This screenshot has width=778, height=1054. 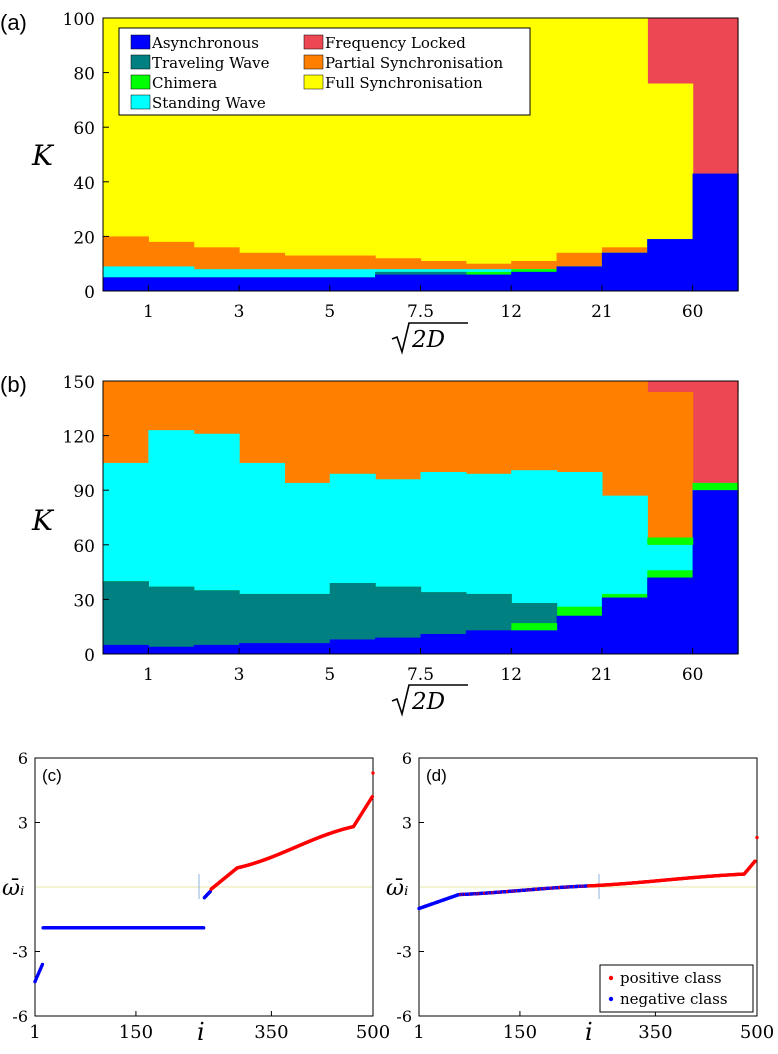 What do you see at coordinates (79, 383) in the screenshot?
I see `ytick-label: 150` at bounding box center [79, 383].